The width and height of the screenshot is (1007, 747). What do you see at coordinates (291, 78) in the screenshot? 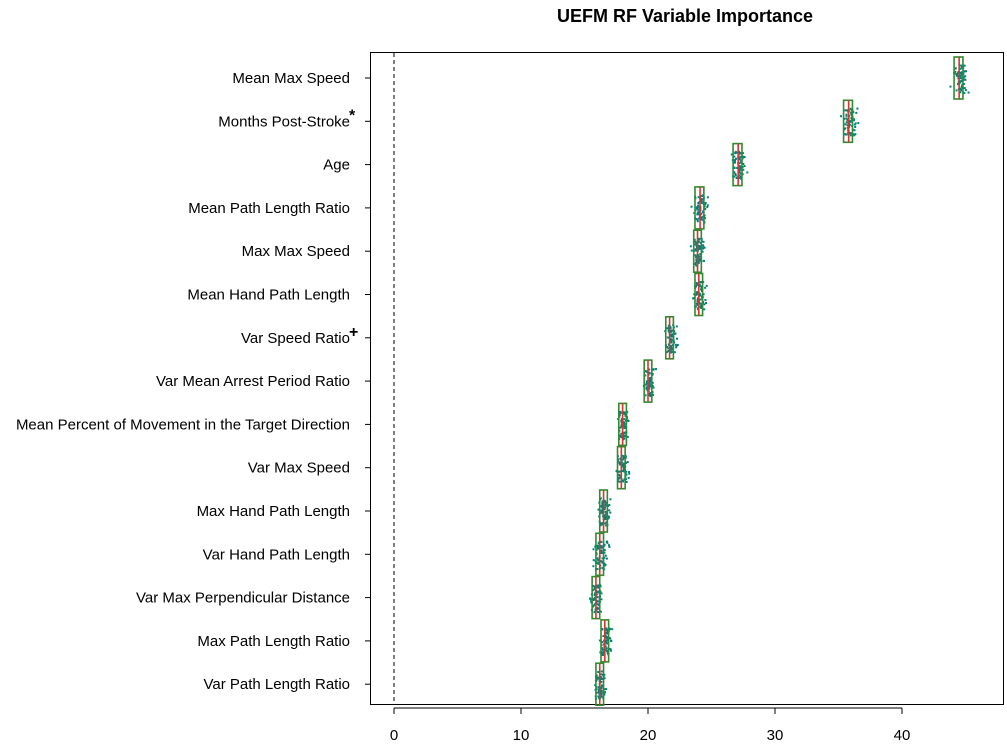
I see `y-tick-label: Mean Max Speed` at bounding box center [291, 78].